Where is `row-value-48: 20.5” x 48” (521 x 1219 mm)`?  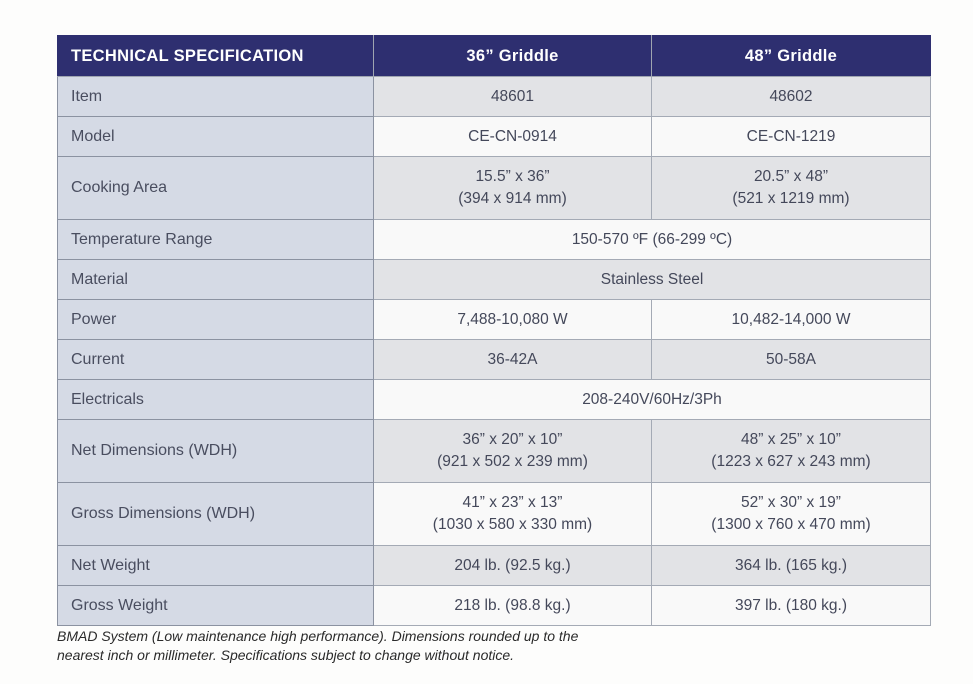 row-value-48: 20.5” x 48” (521 x 1219 mm) is located at coordinates (791, 188).